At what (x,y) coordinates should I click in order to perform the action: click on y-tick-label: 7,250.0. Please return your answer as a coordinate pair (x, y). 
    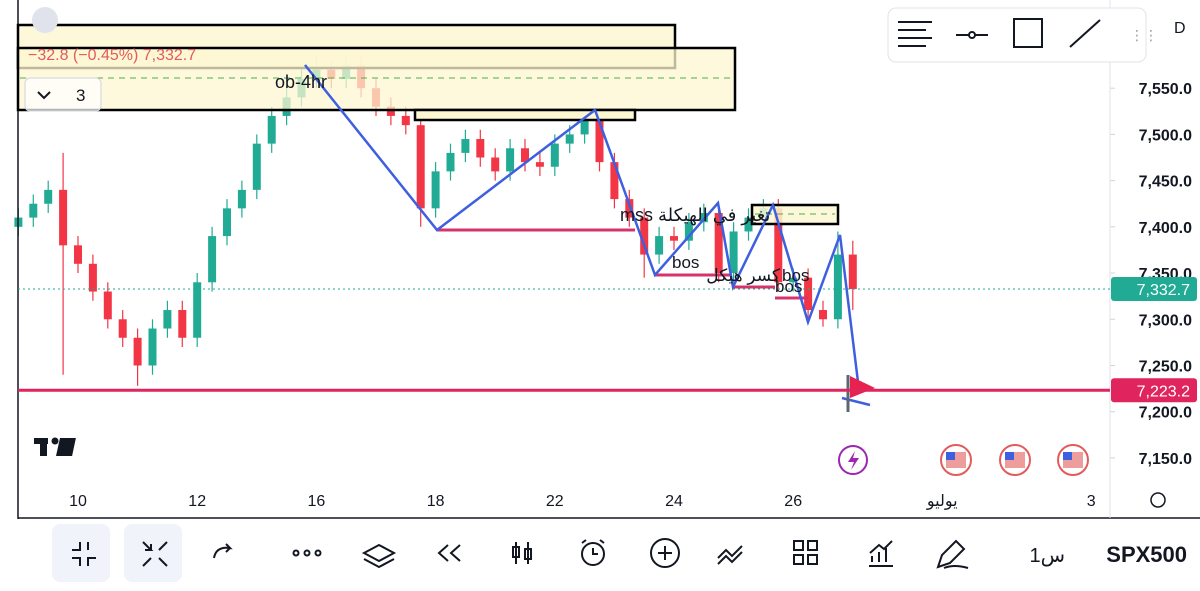
    Looking at the image, I should click on (1165, 366).